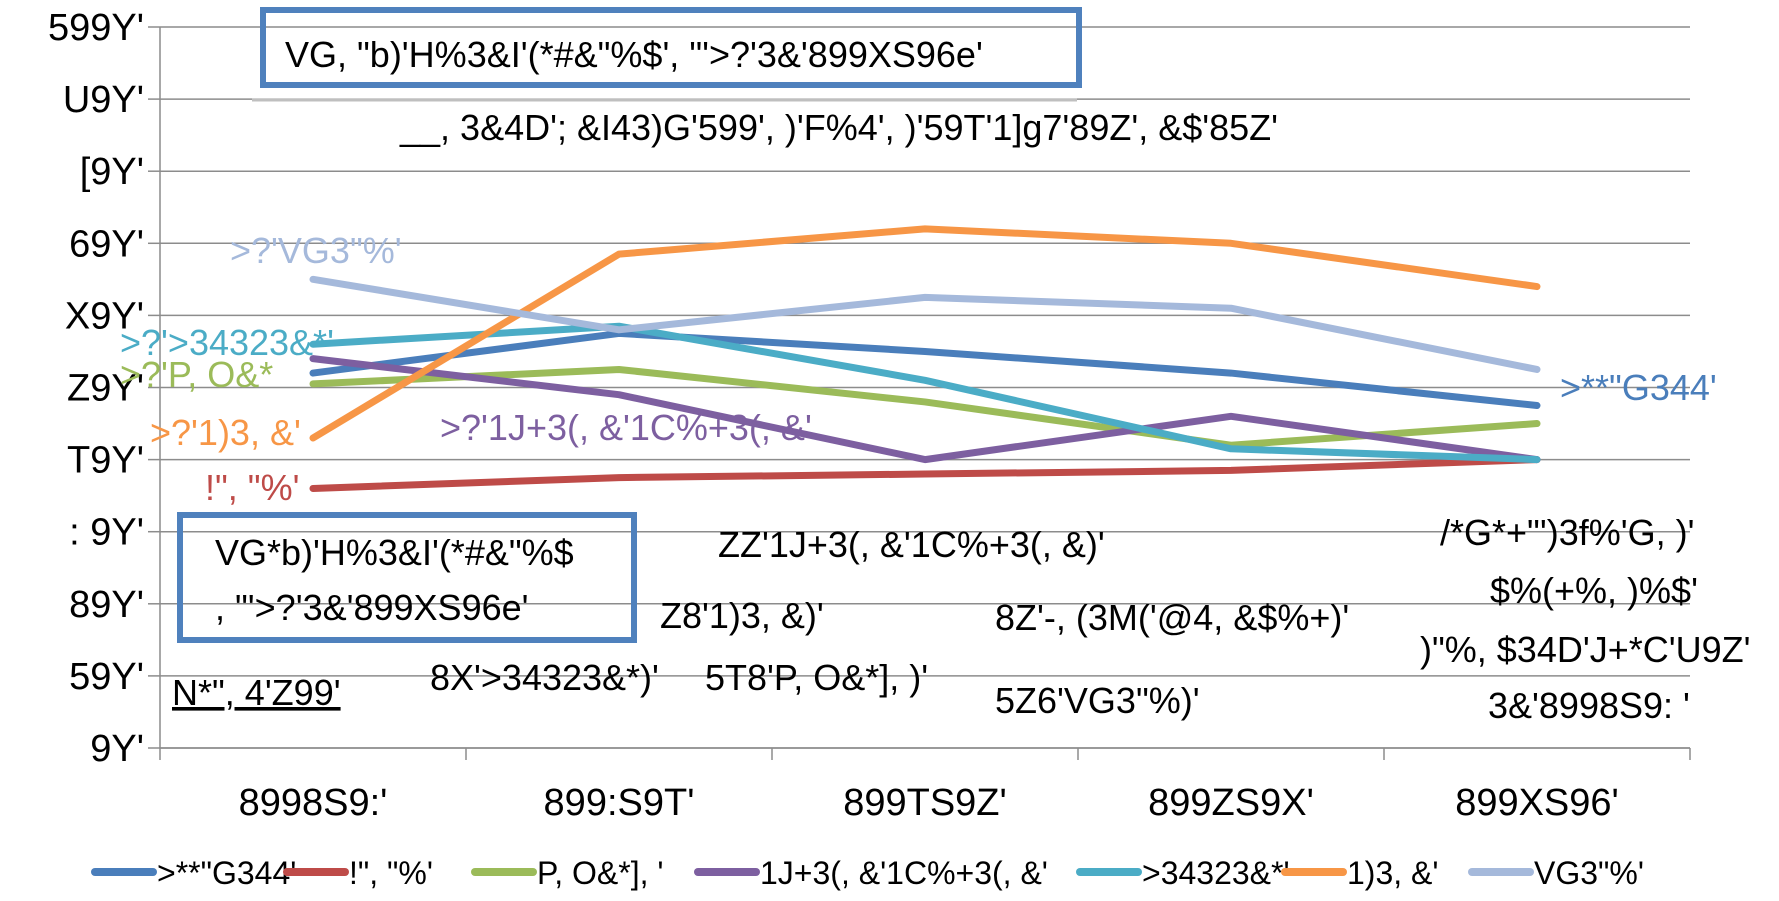 Image resolution: width=1779 pixels, height=901 pixels. Describe the element at coordinates (106, 244) in the screenshot. I see `y-tick-label: 69Y'` at that location.